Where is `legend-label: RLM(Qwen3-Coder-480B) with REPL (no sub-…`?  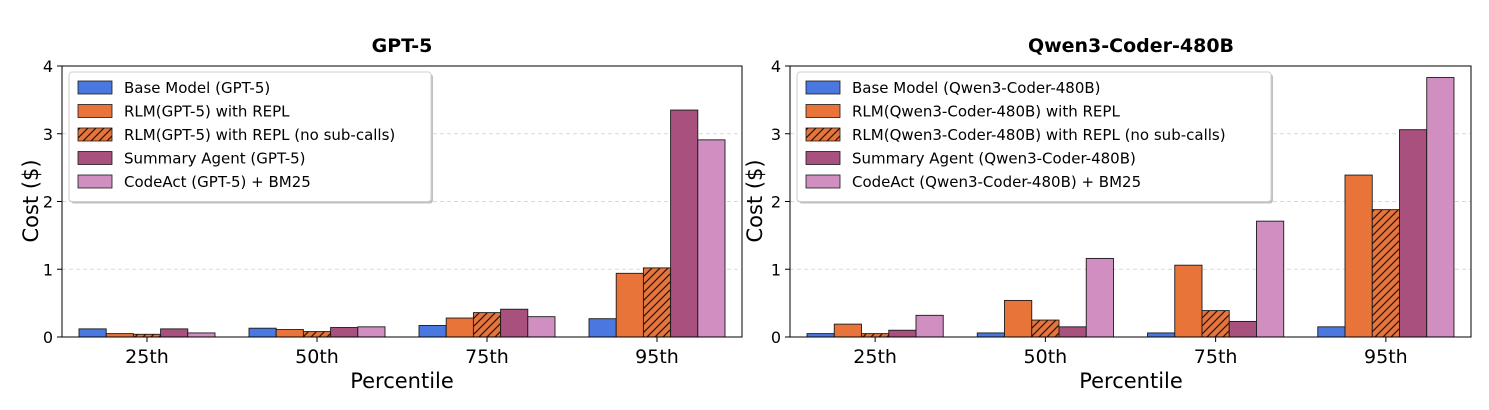 legend-label: RLM(Qwen3-Coder-480B) with REPL (no sub-… is located at coordinates (1039, 135).